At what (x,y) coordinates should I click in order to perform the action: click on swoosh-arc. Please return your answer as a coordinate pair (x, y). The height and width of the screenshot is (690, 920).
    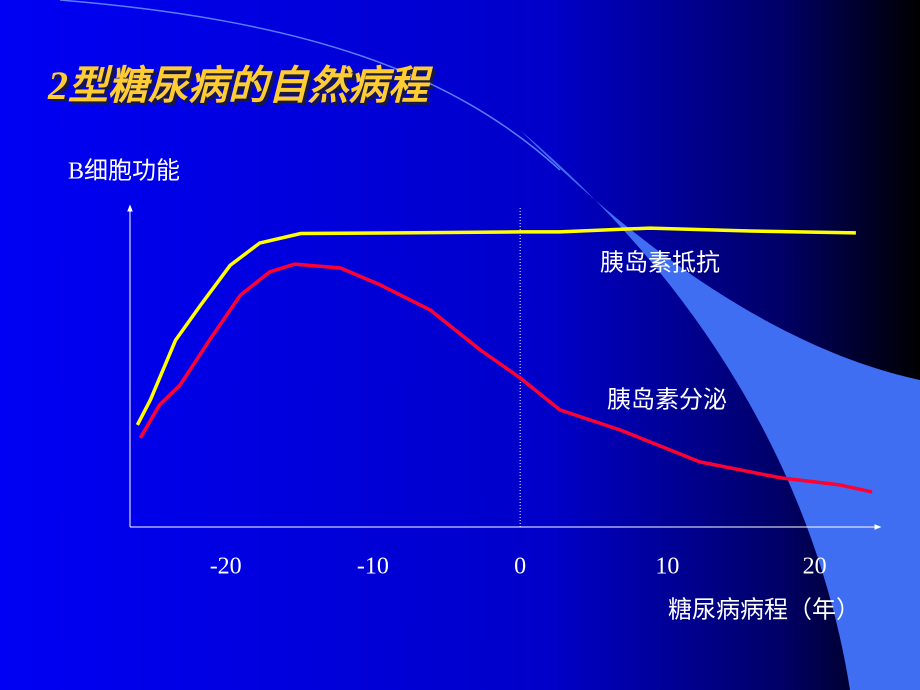
    Looking at the image, I should click on (310, 85).